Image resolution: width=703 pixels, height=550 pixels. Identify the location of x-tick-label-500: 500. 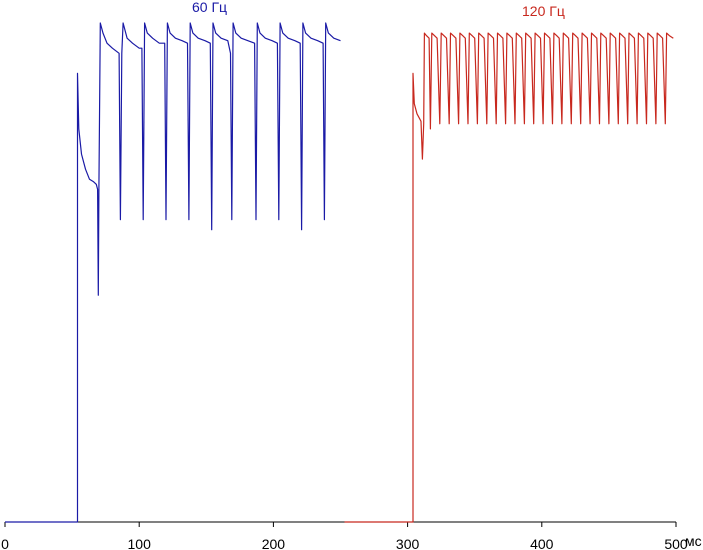
(676, 543).